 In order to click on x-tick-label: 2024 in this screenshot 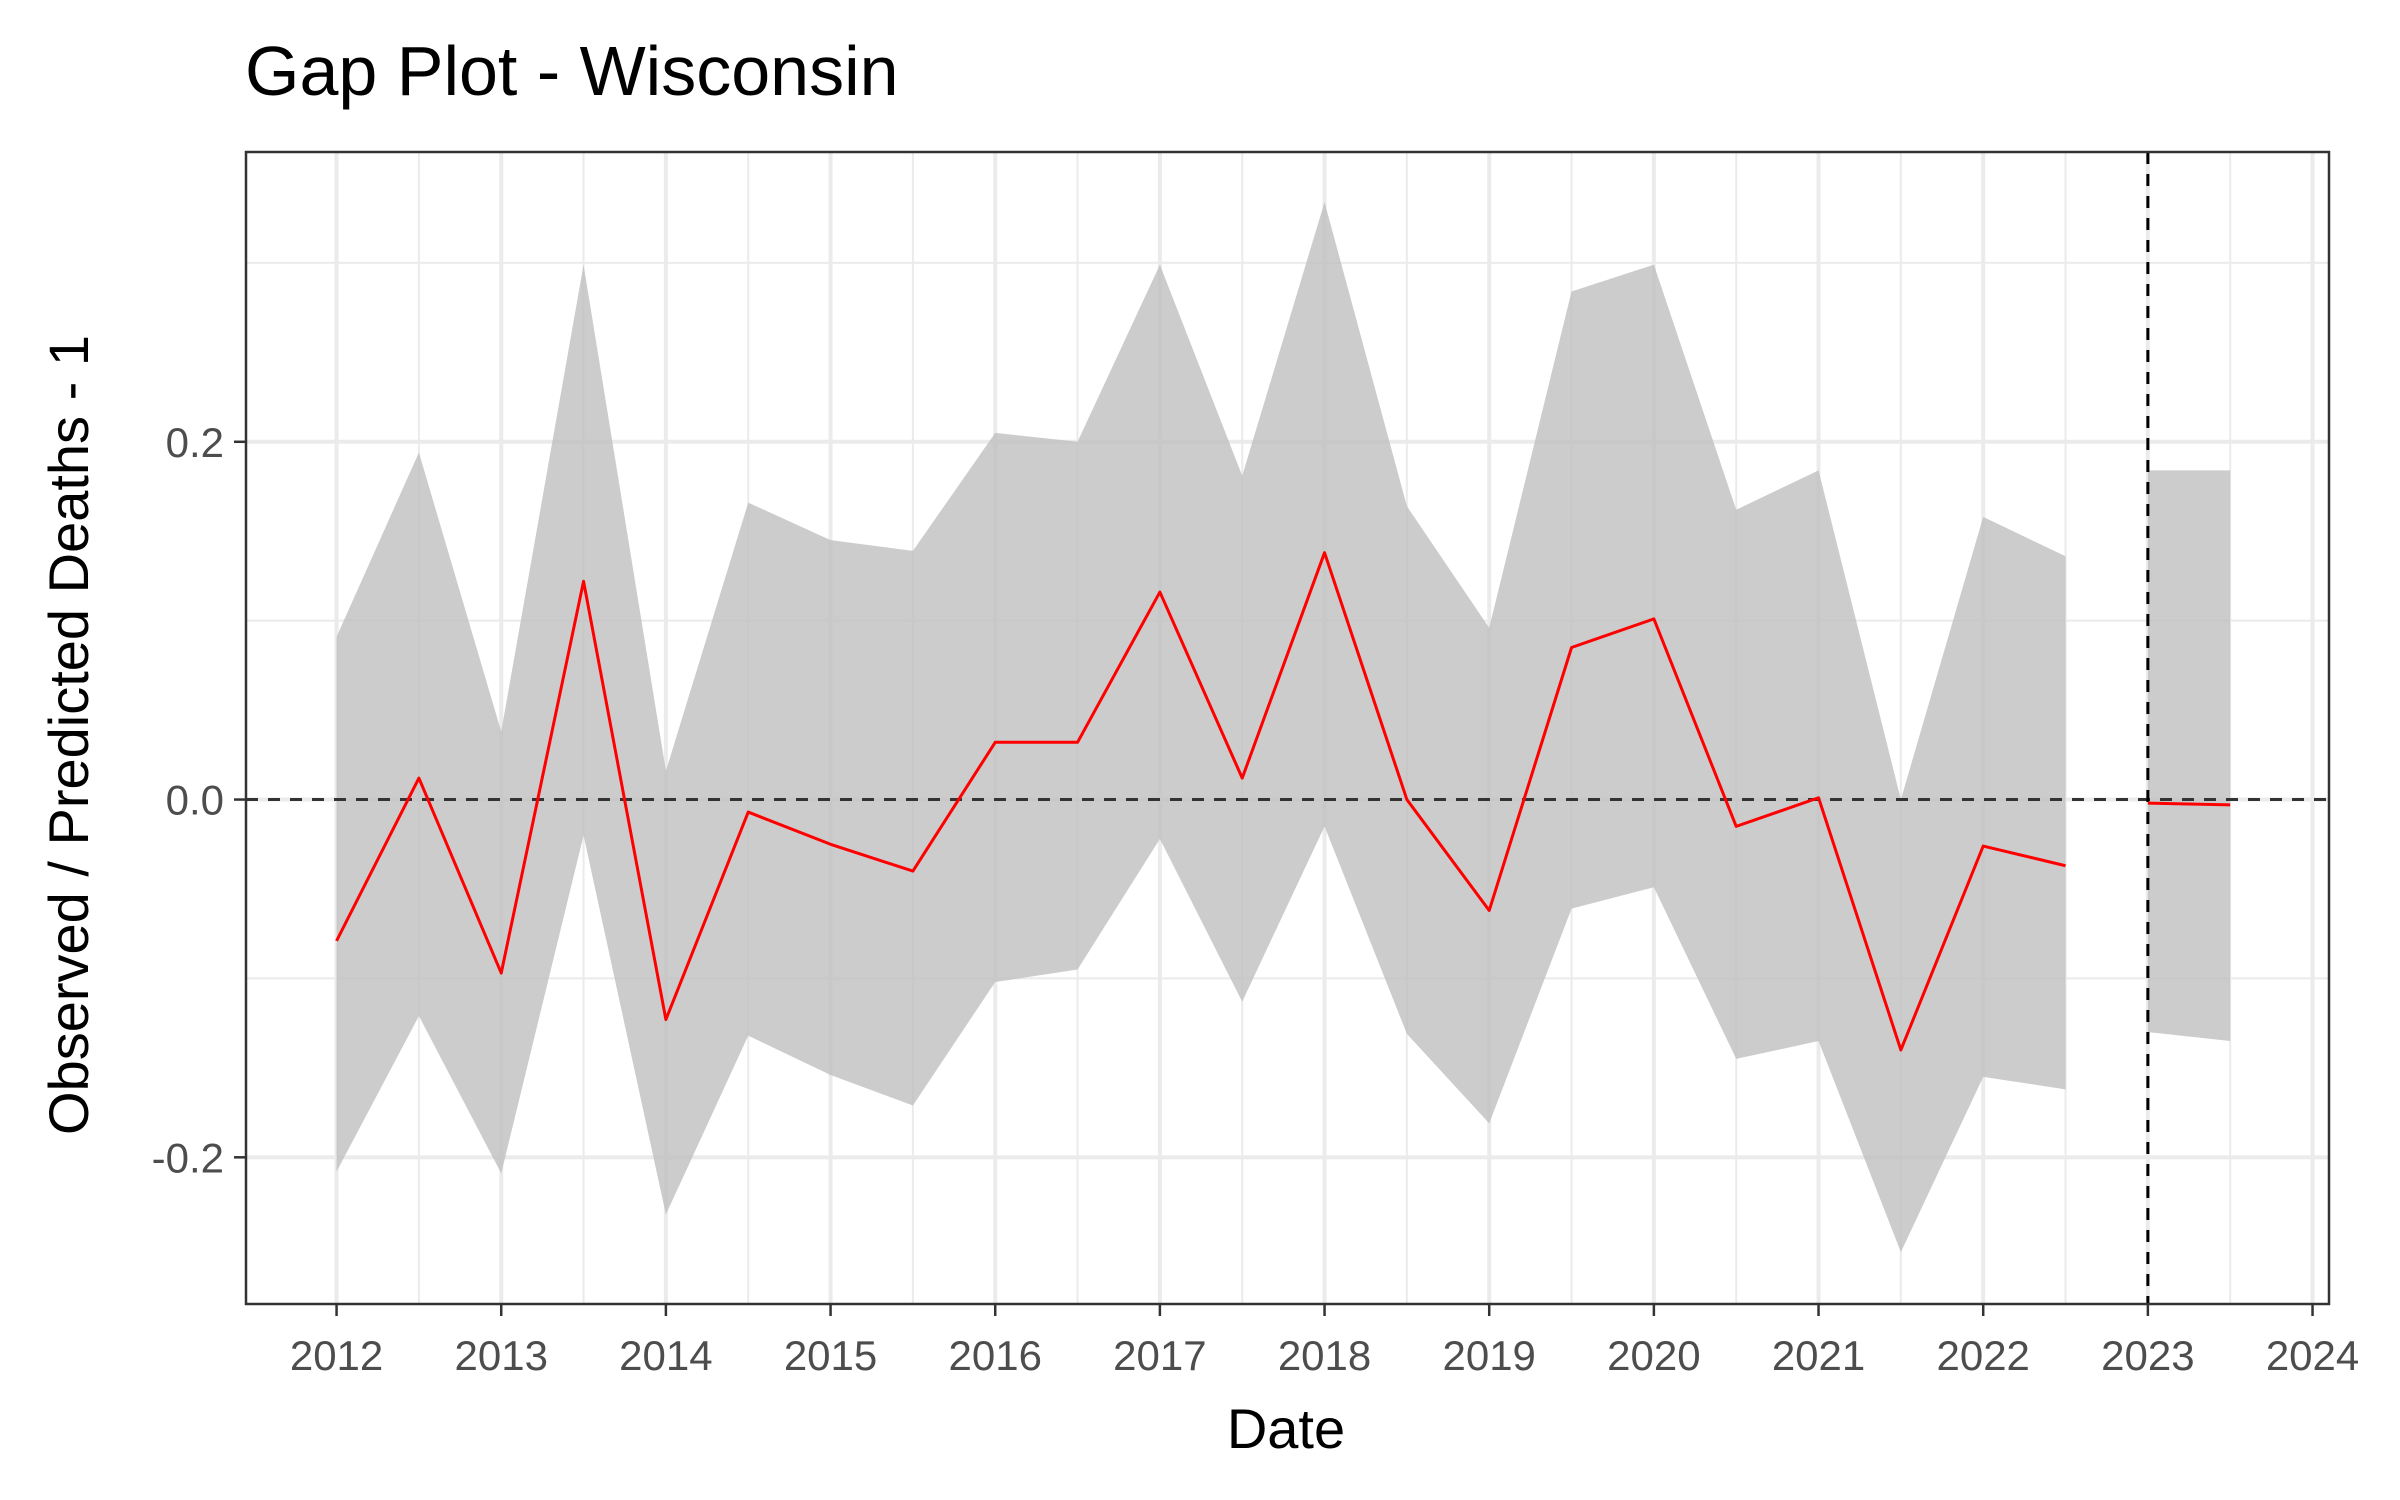, I will do `click(2312, 1355)`.